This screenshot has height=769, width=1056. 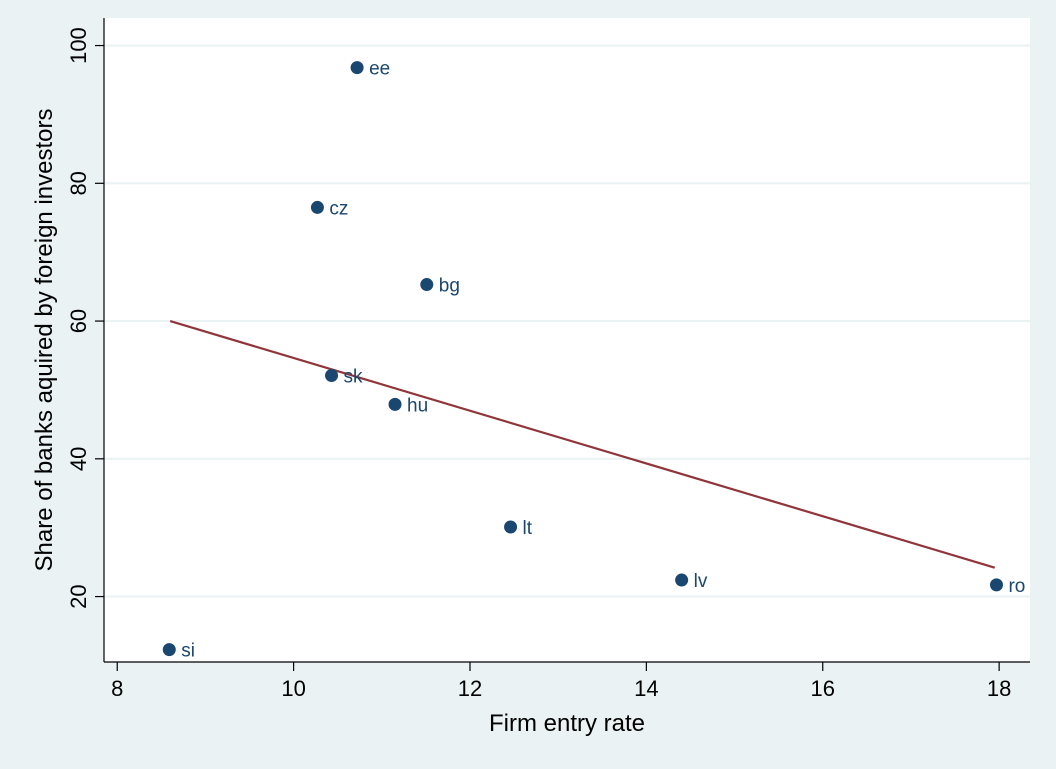 What do you see at coordinates (470, 688) in the screenshot?
I see `x-tick-label-12: 12` at bounding box center [470, 688].